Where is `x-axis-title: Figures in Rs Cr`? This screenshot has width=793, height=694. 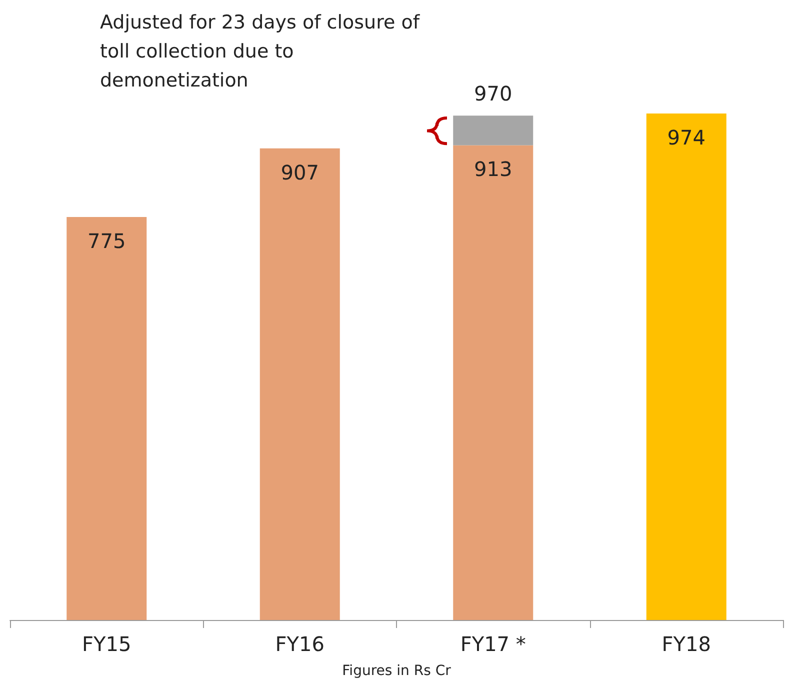
x-axis-title: Figures in Rs Cr is located at coordinates (397, 671).